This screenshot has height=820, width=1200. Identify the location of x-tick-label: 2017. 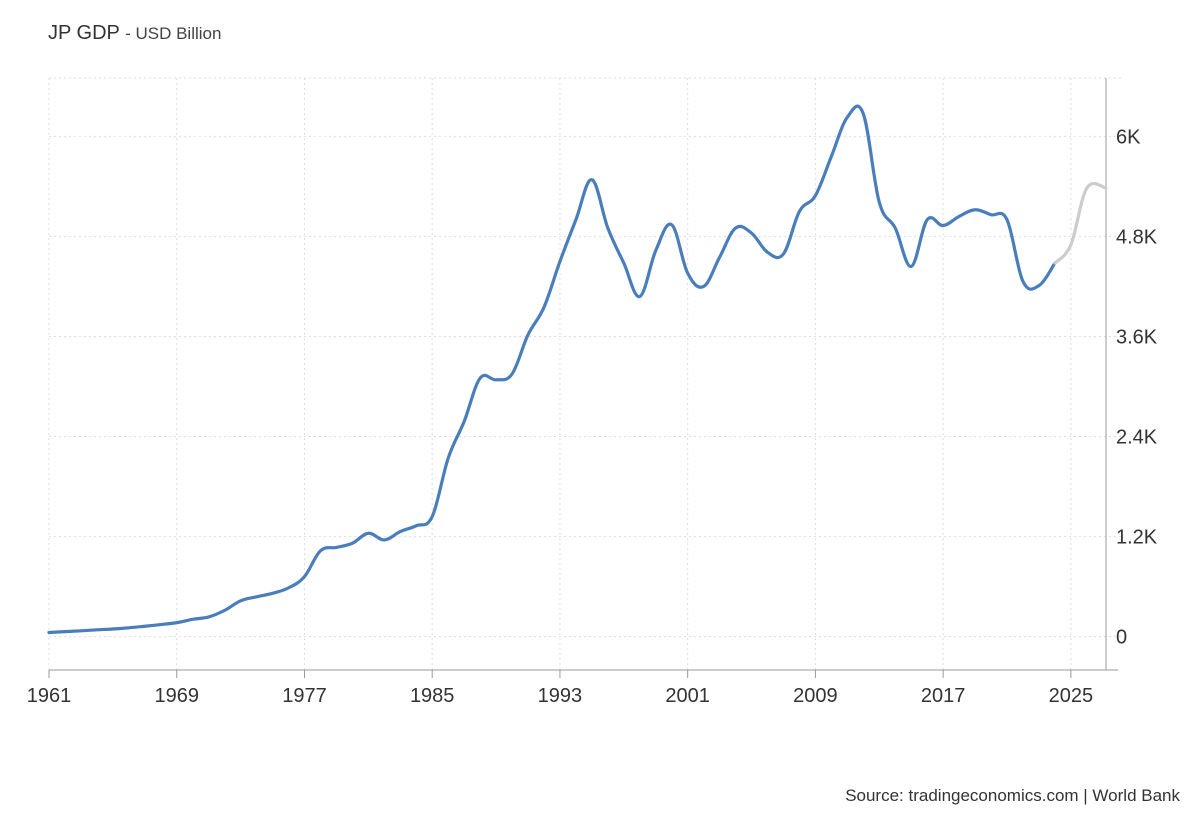
(943, 696).